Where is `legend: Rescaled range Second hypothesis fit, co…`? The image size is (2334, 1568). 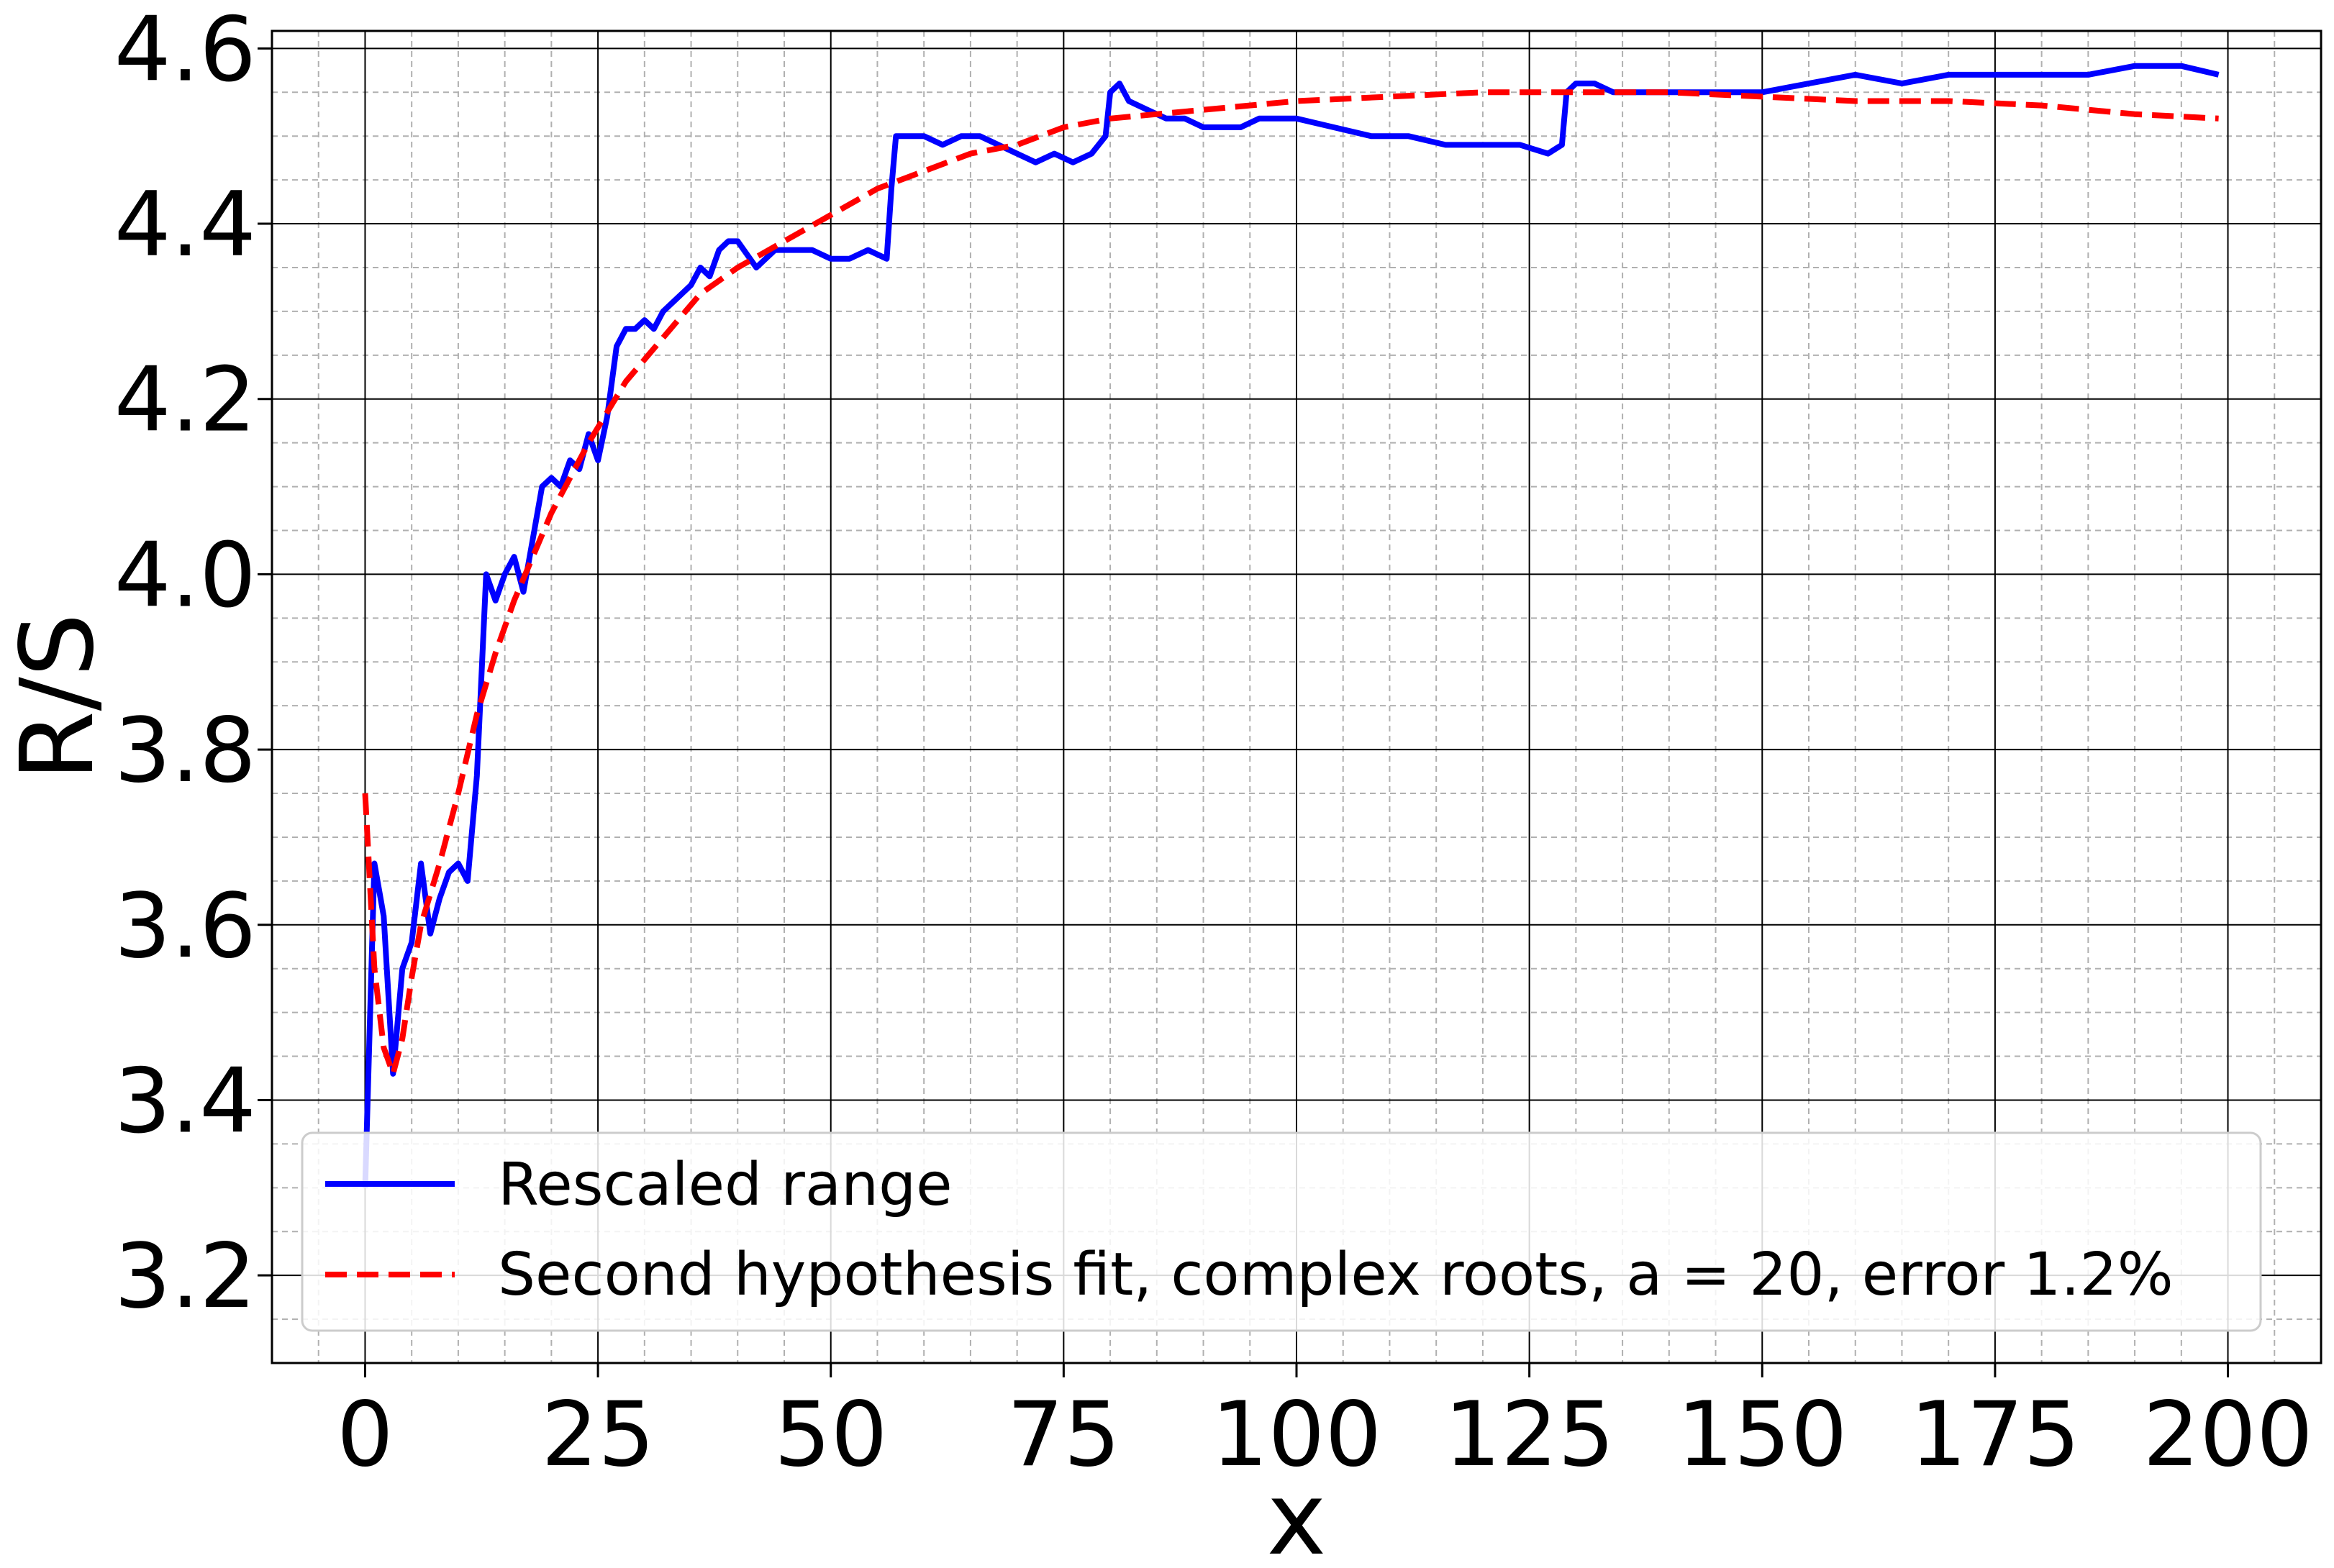 legend: Rescaled range Second hypothesis fit, co… is located at coordinates (1282, 1232).